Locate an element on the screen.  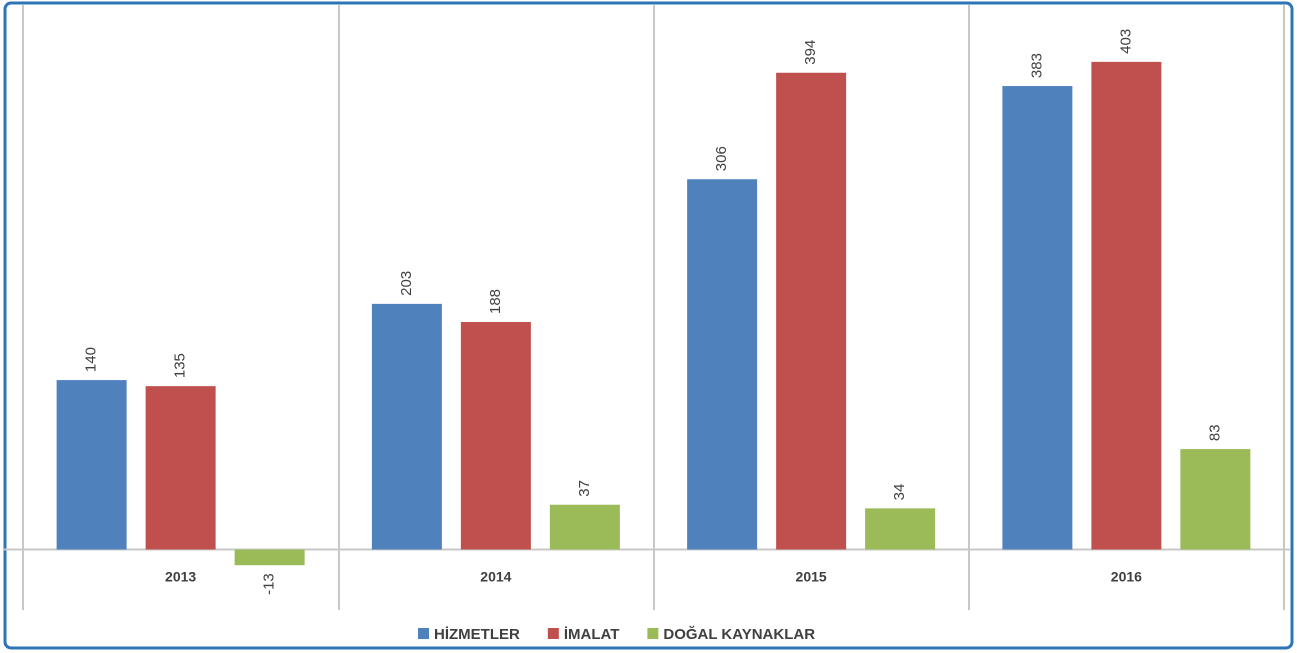
value-label: -13 is located at coordinates (269, 584).